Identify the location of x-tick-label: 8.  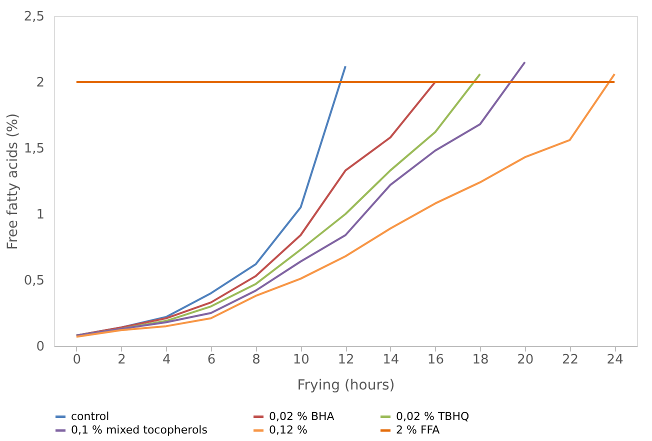
(256, 360).